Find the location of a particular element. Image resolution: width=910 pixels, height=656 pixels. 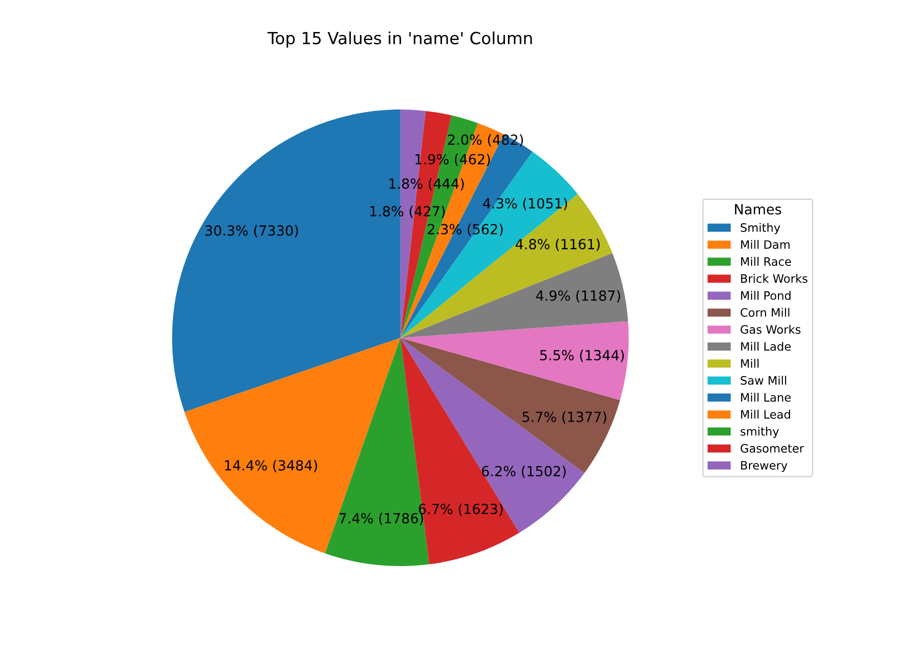

legend-title: Names is located at coordinates (758, 209).